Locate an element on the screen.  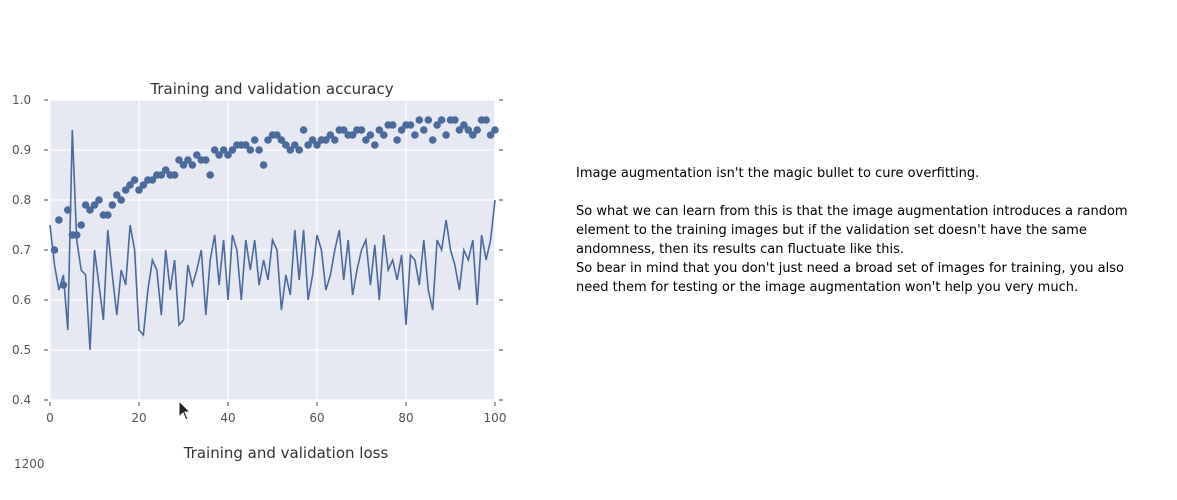
y-tick-label: 1.0 is located at coordinates (21, 100).